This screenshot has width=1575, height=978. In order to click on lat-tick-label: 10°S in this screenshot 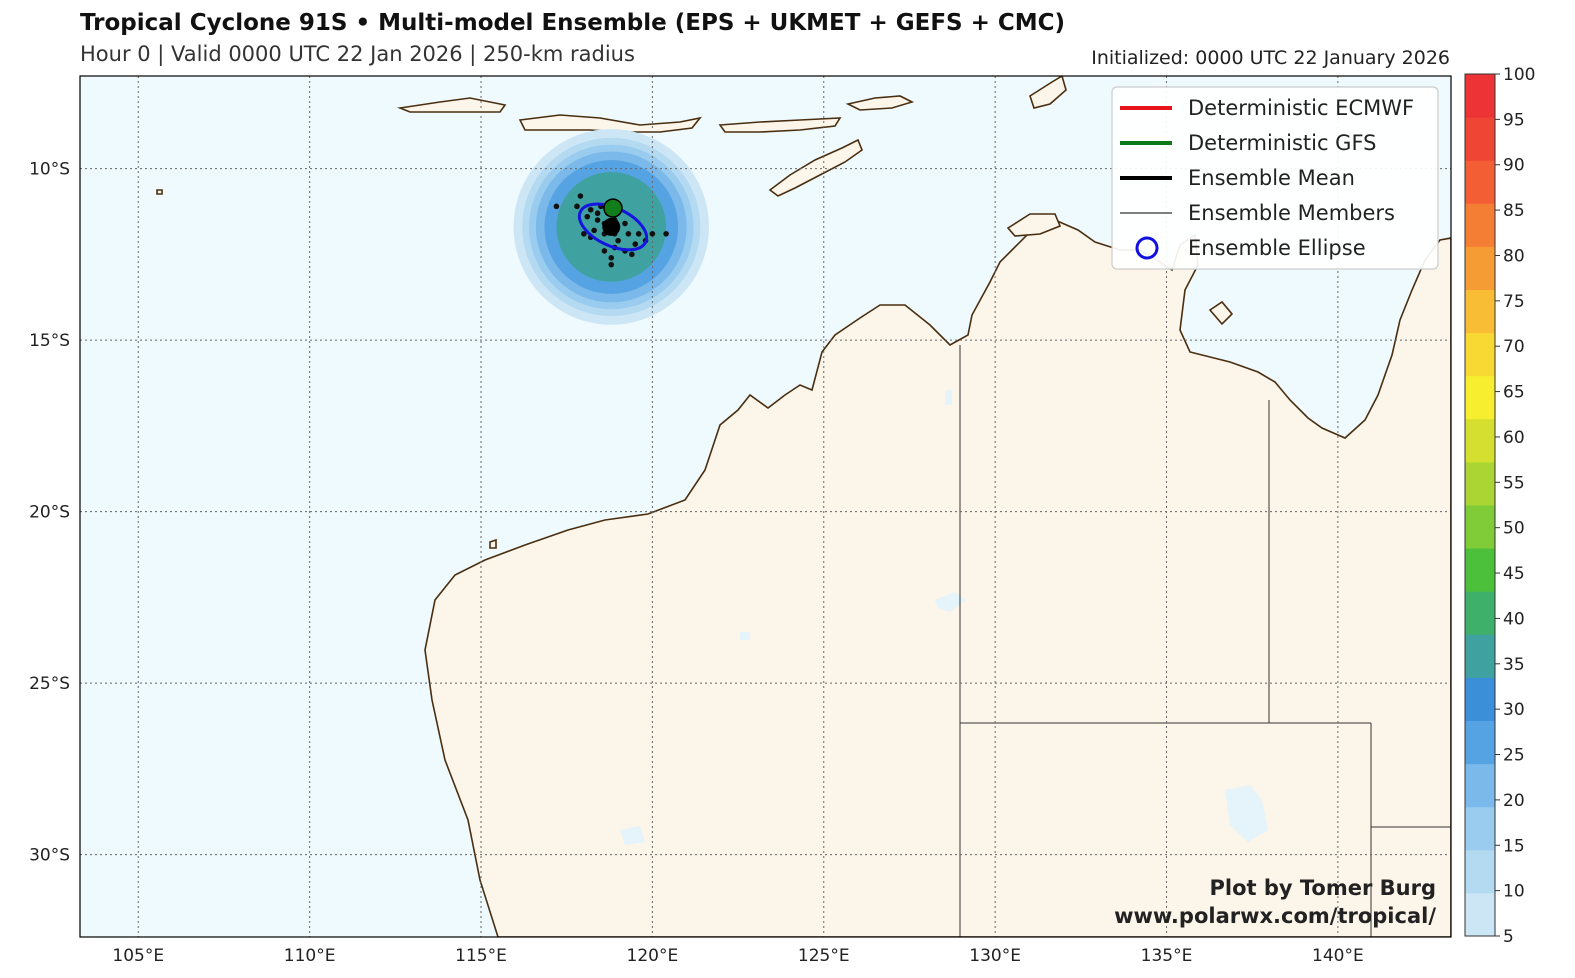, I will do `click(49, 170)`.